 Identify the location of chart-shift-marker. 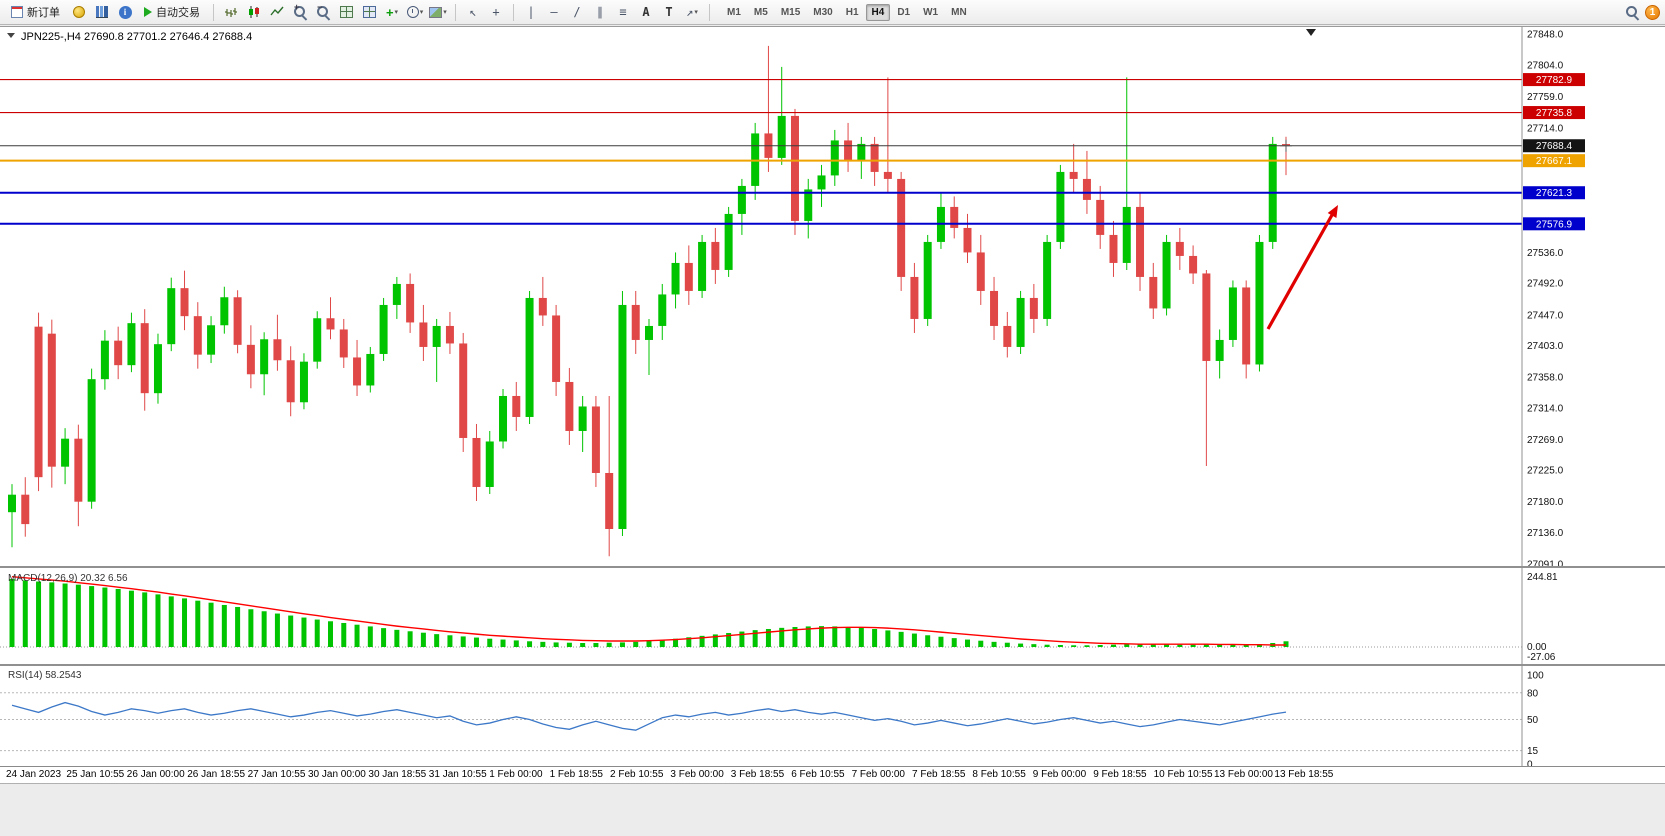
(1311, 32).